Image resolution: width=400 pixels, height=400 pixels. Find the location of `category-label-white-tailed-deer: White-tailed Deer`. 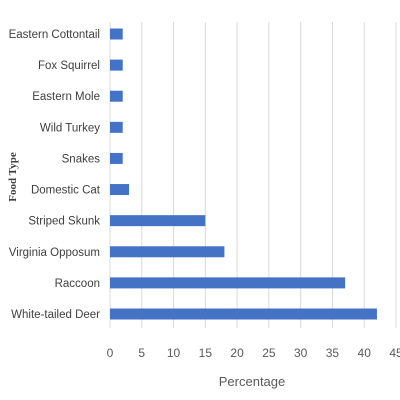

category-label-white-tailed-deer: White-tailed Deer is located at coordinates (55, 315).